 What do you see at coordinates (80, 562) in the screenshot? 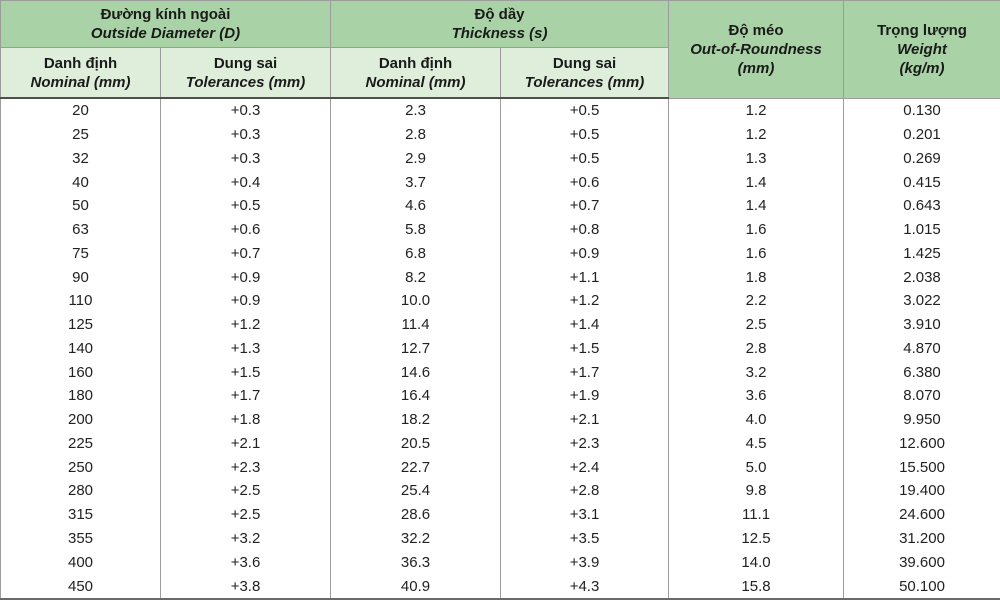
I see `cell: 400` at bounding box center [80, 562].